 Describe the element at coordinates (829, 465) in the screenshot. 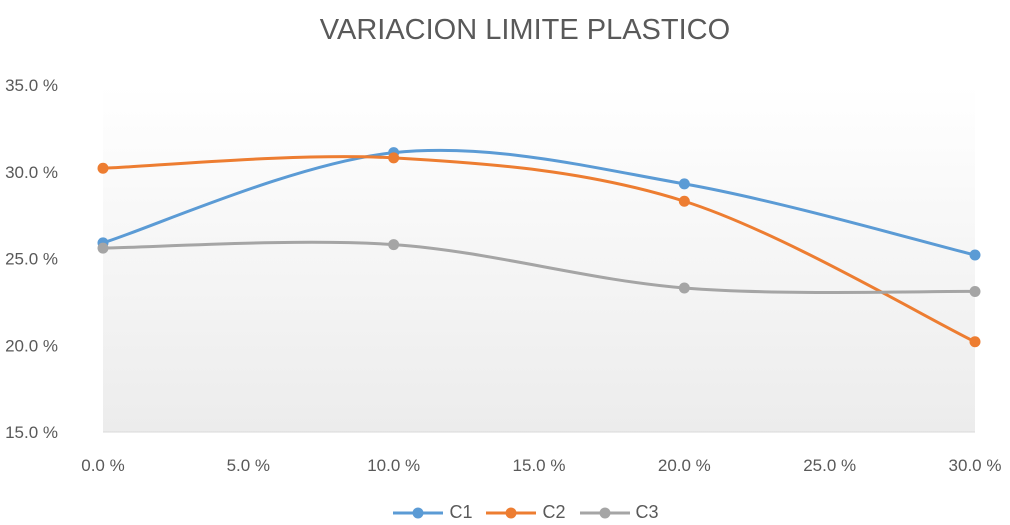

I see `x-tick-label: 25.0 %` at that location.